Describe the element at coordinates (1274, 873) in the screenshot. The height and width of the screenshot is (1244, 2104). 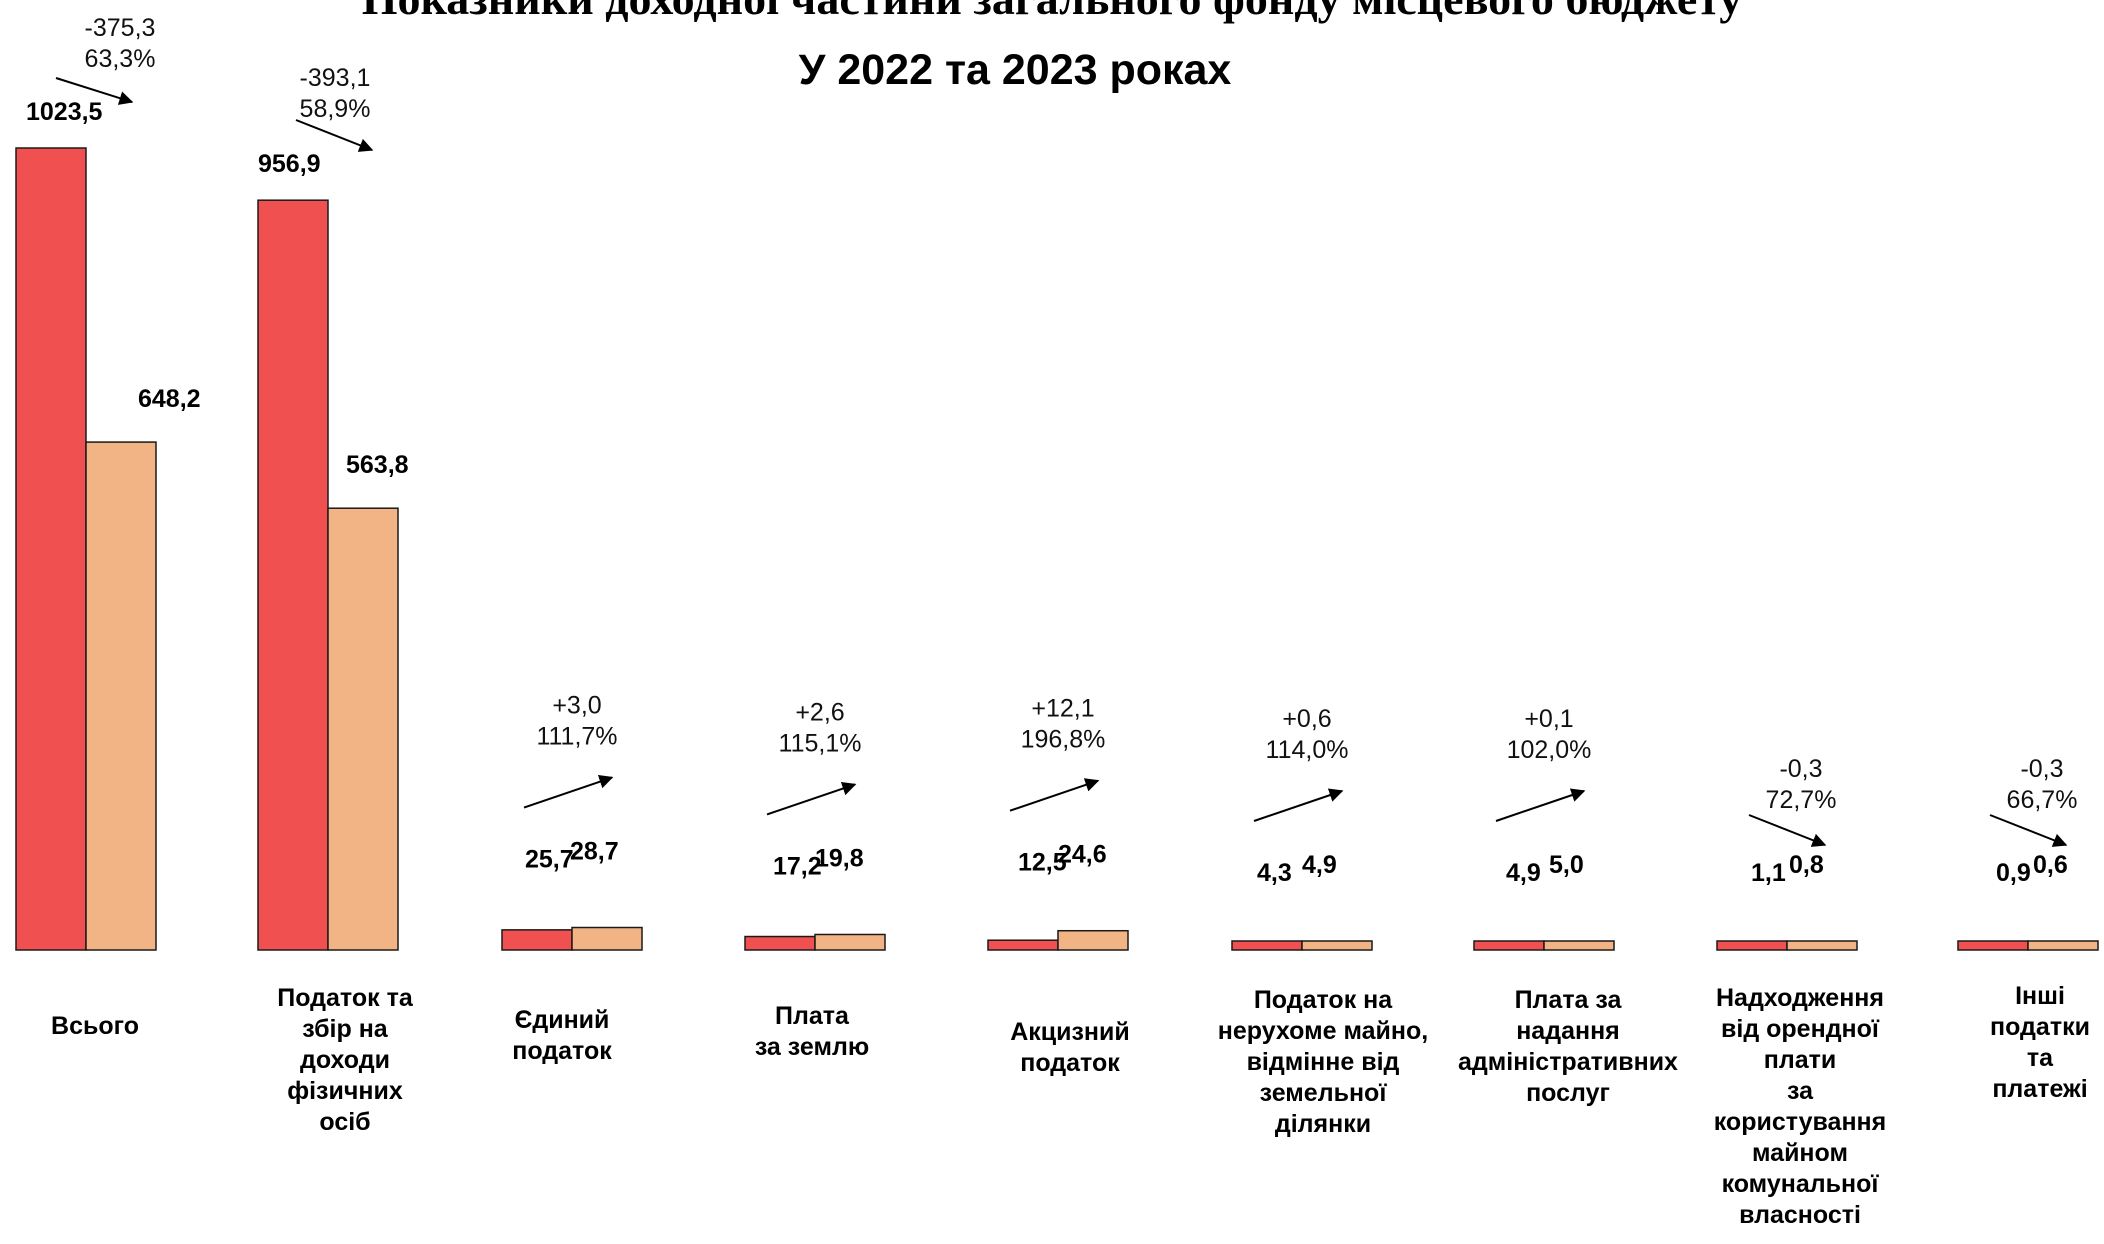
I see `data-label: 4,3` at that location.